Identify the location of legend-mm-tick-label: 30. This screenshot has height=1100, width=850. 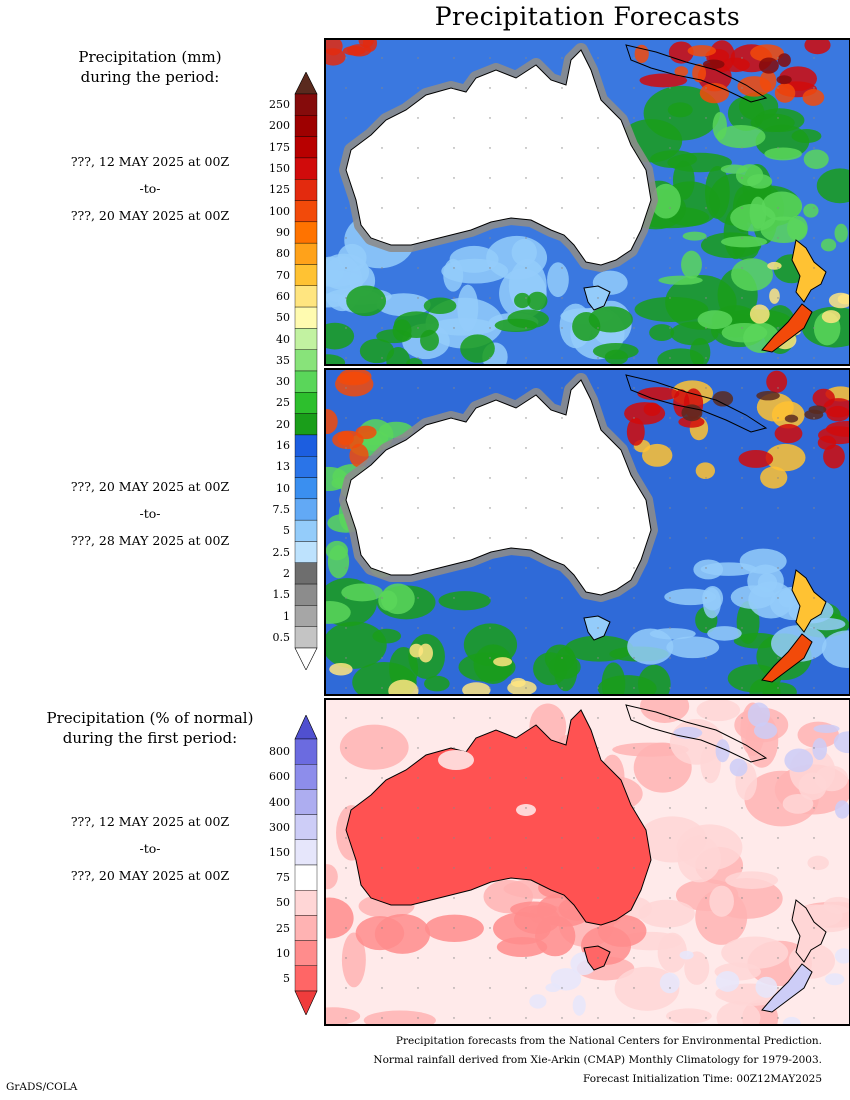
(283, 382).